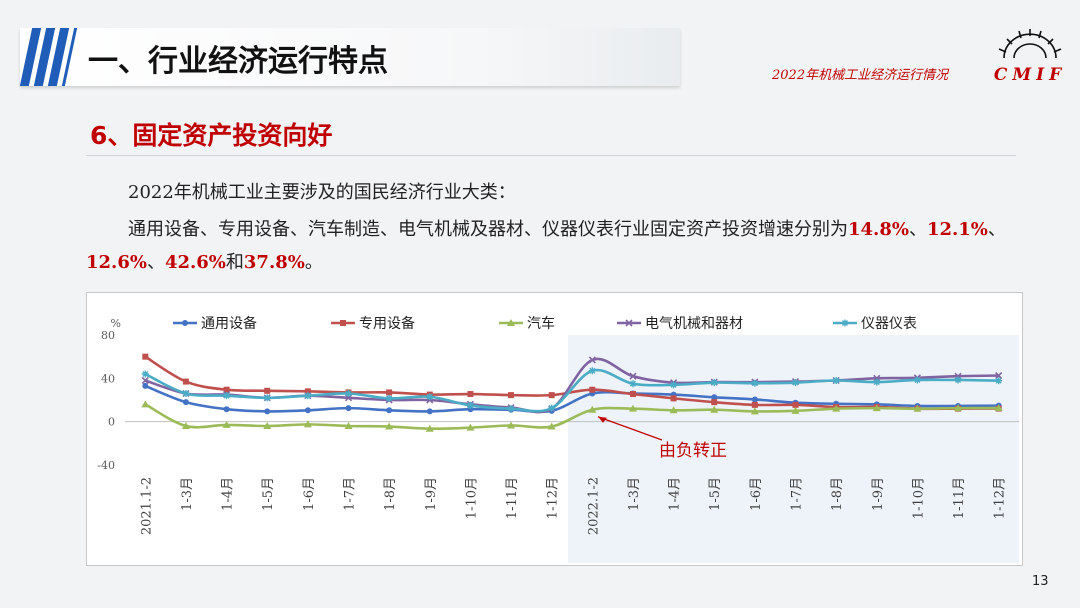 The image size is (1080, 608). I want to click on page-title: 一、行业经济运行特点, so click(238, 61).